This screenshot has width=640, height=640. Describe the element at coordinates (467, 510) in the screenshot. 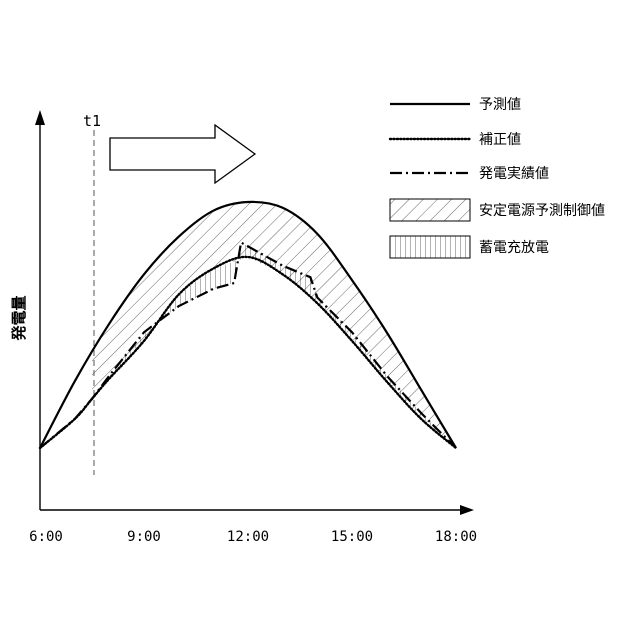

I see `x-axis-arrow` at that location.